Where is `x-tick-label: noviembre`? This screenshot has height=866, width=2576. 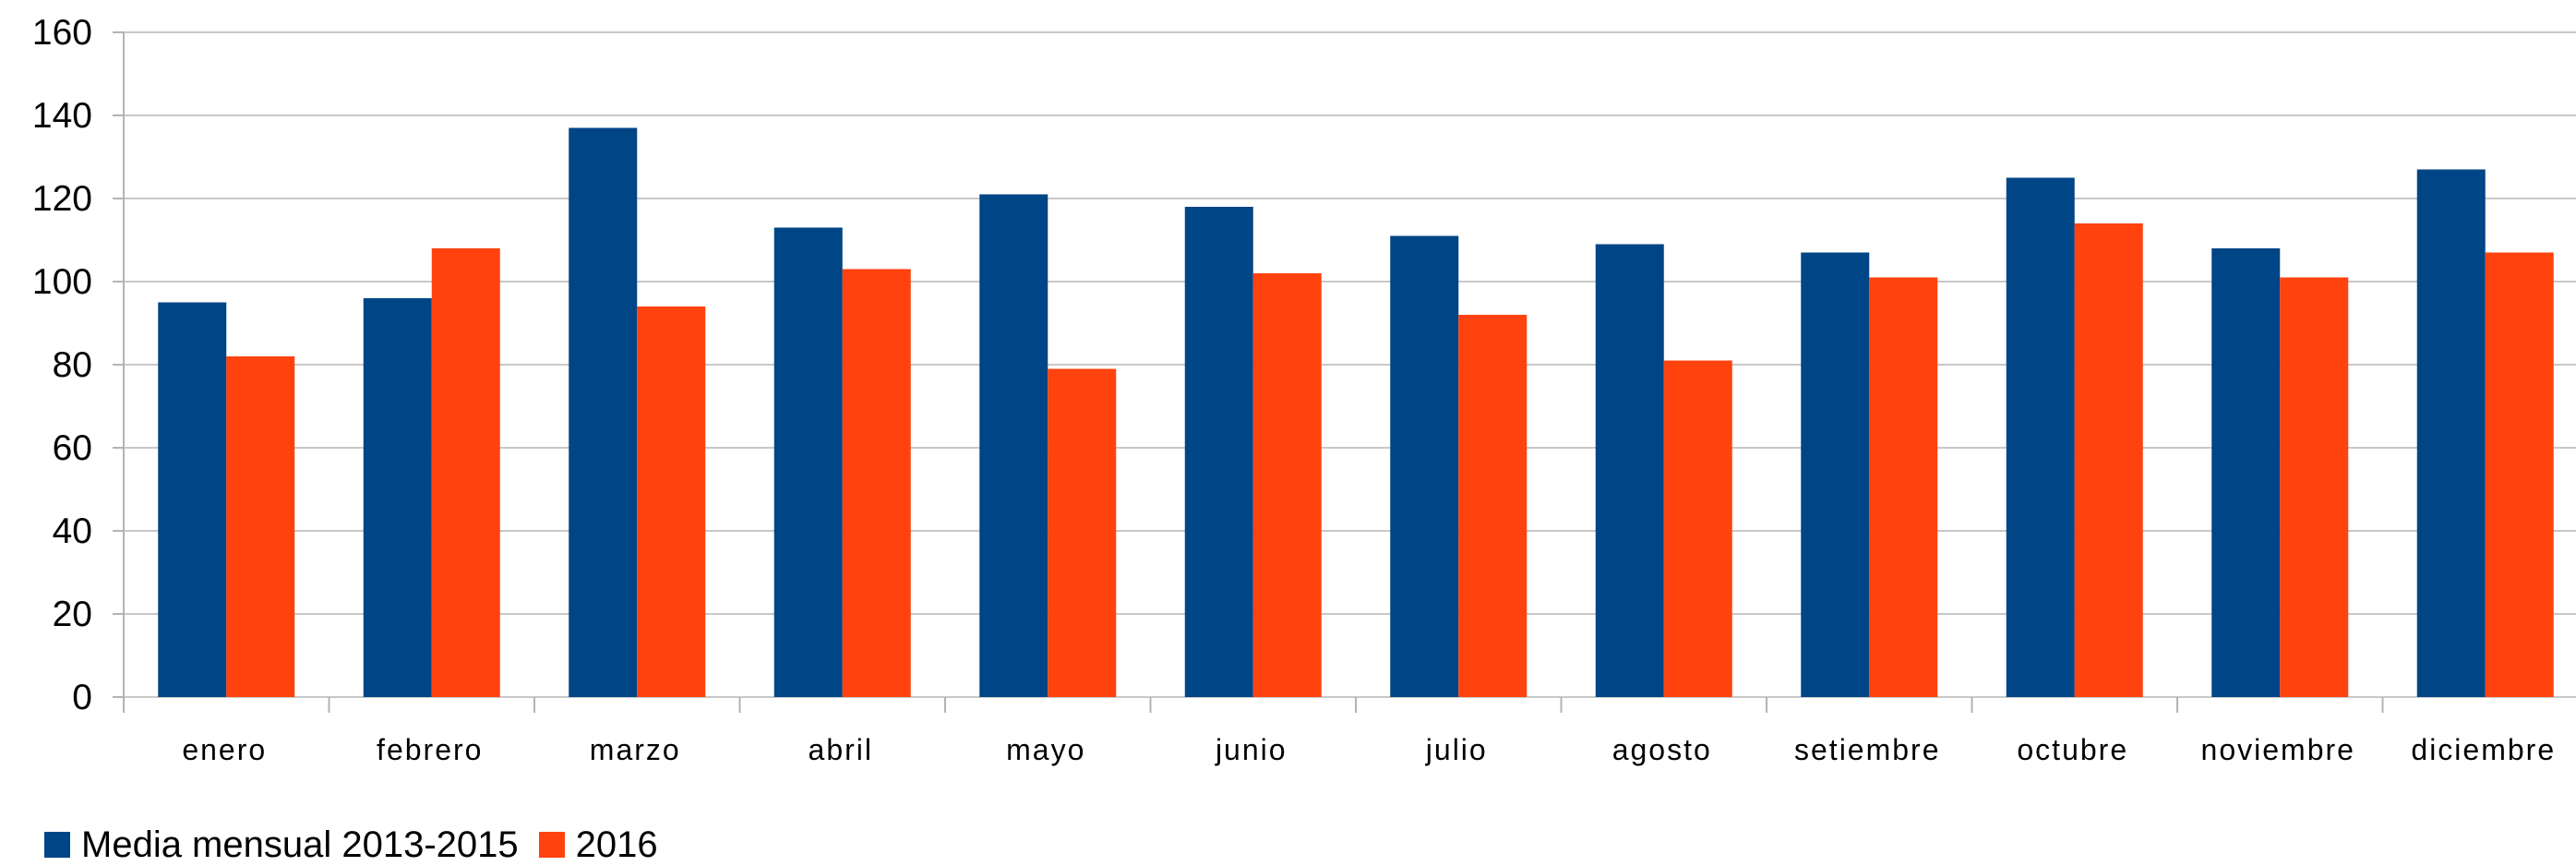
x-tick-label: noviembre is located at coordinates (2278, 749).